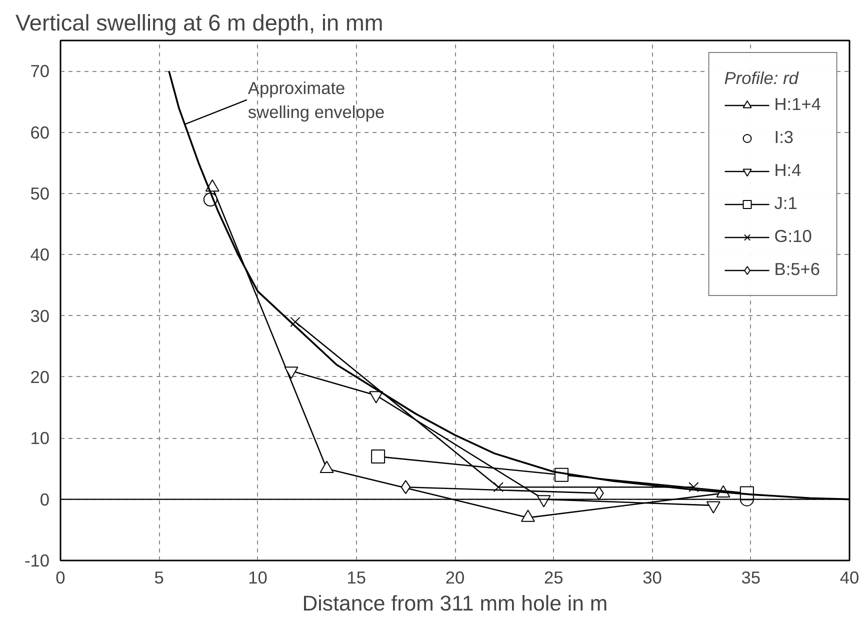  Describe the element at coordinates (40, 132) in the screenshot. I see `y-tick-label: 60` at that location.